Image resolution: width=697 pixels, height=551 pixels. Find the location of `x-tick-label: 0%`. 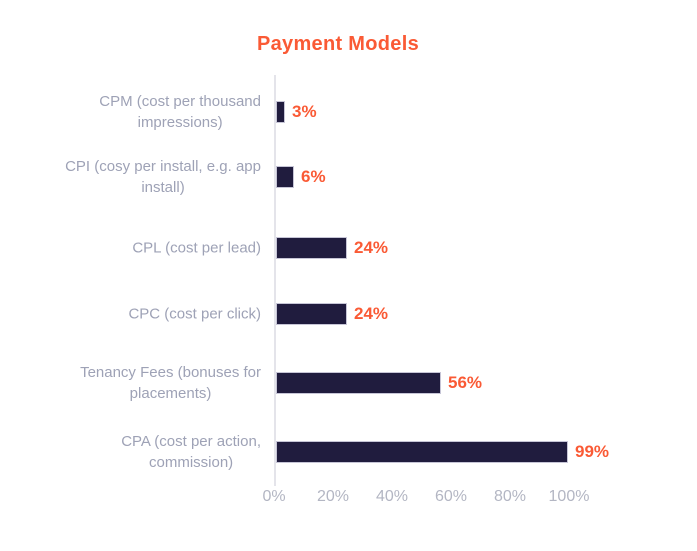

x-tick-label: 0% is located at coordinates (274, 496).